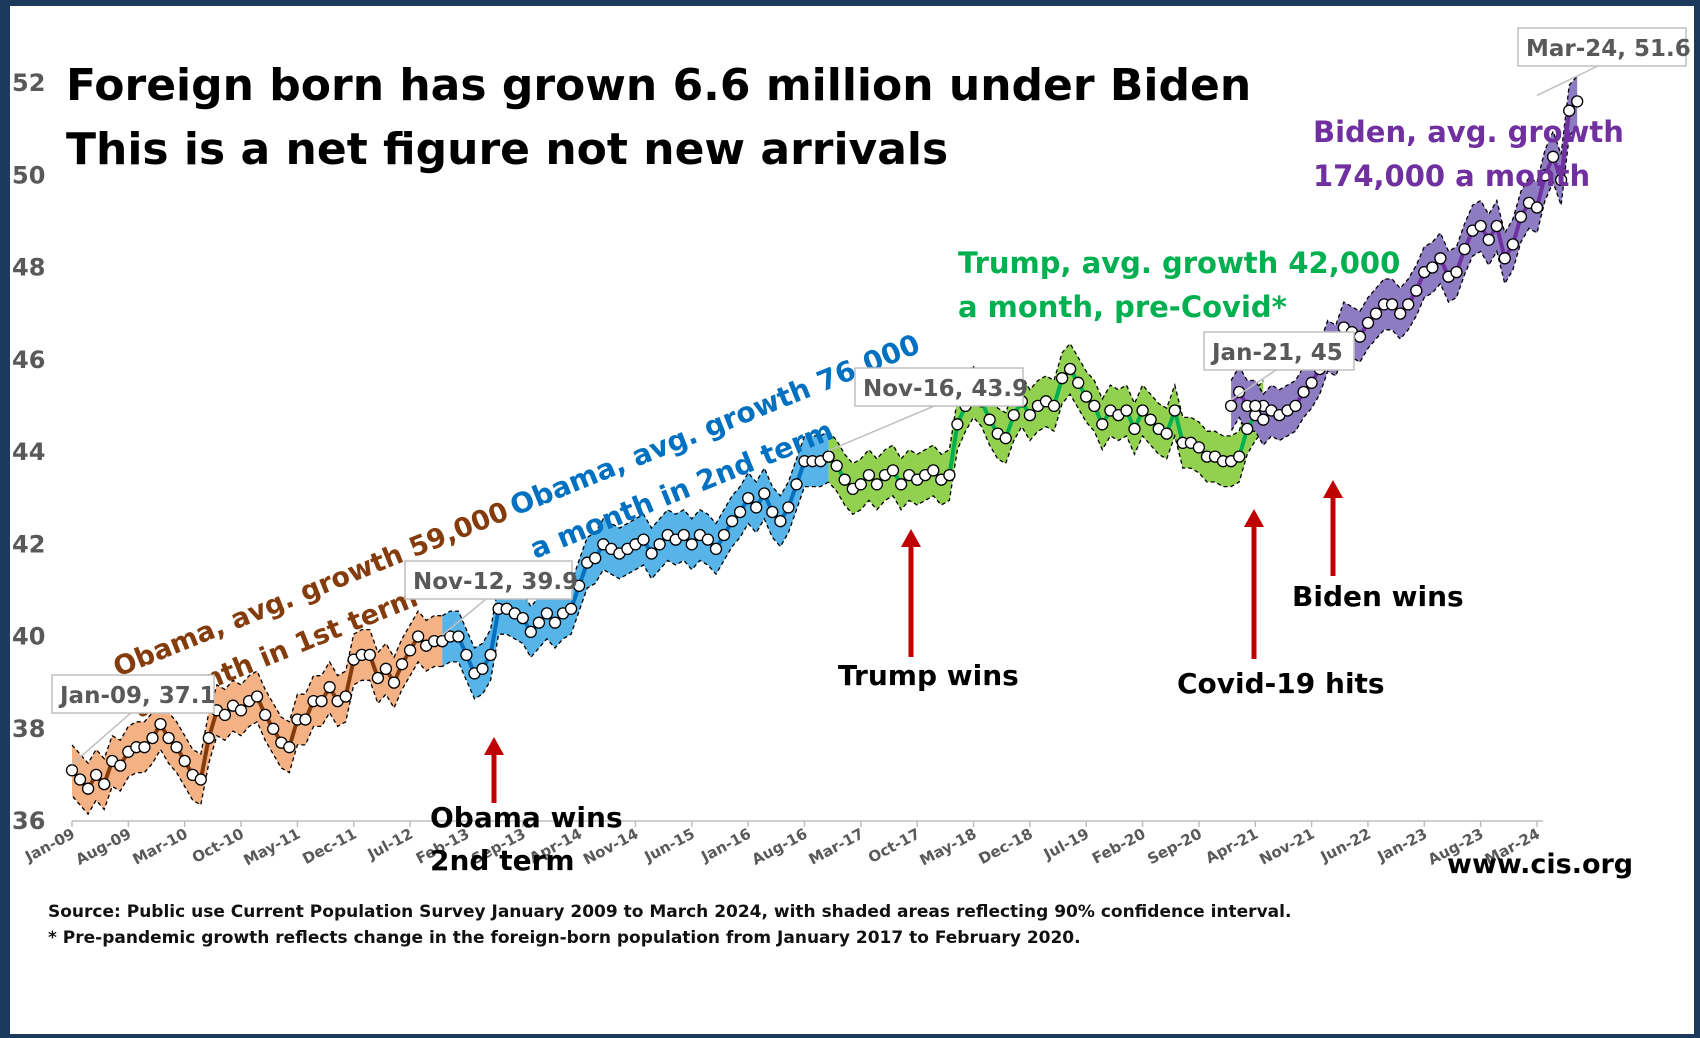 The image size is (1700, 1038). Describe the element at coordinates (502, 860) in the screenshot. I see `event-label-obama-wins: 2nd term` at that location.